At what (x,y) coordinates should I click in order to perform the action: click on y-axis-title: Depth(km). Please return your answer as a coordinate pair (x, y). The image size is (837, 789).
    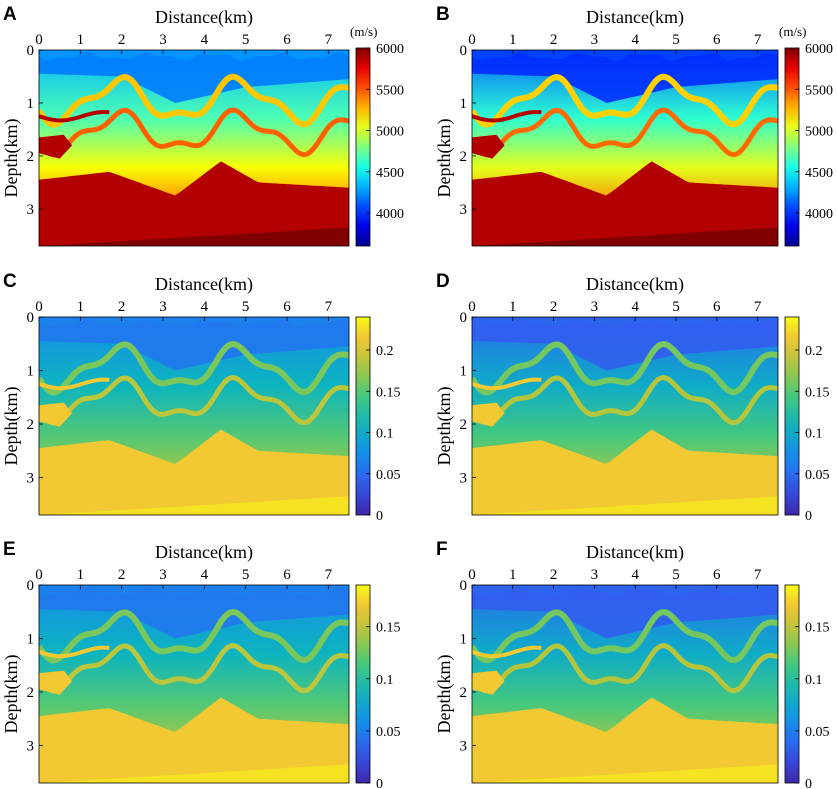
    Looking at the image, I should click on (11, 694).